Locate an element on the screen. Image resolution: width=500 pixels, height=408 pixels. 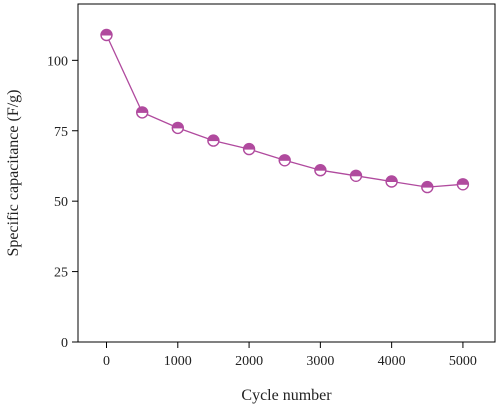
y-tick-label: 100 is located at coordinates (57, 61).